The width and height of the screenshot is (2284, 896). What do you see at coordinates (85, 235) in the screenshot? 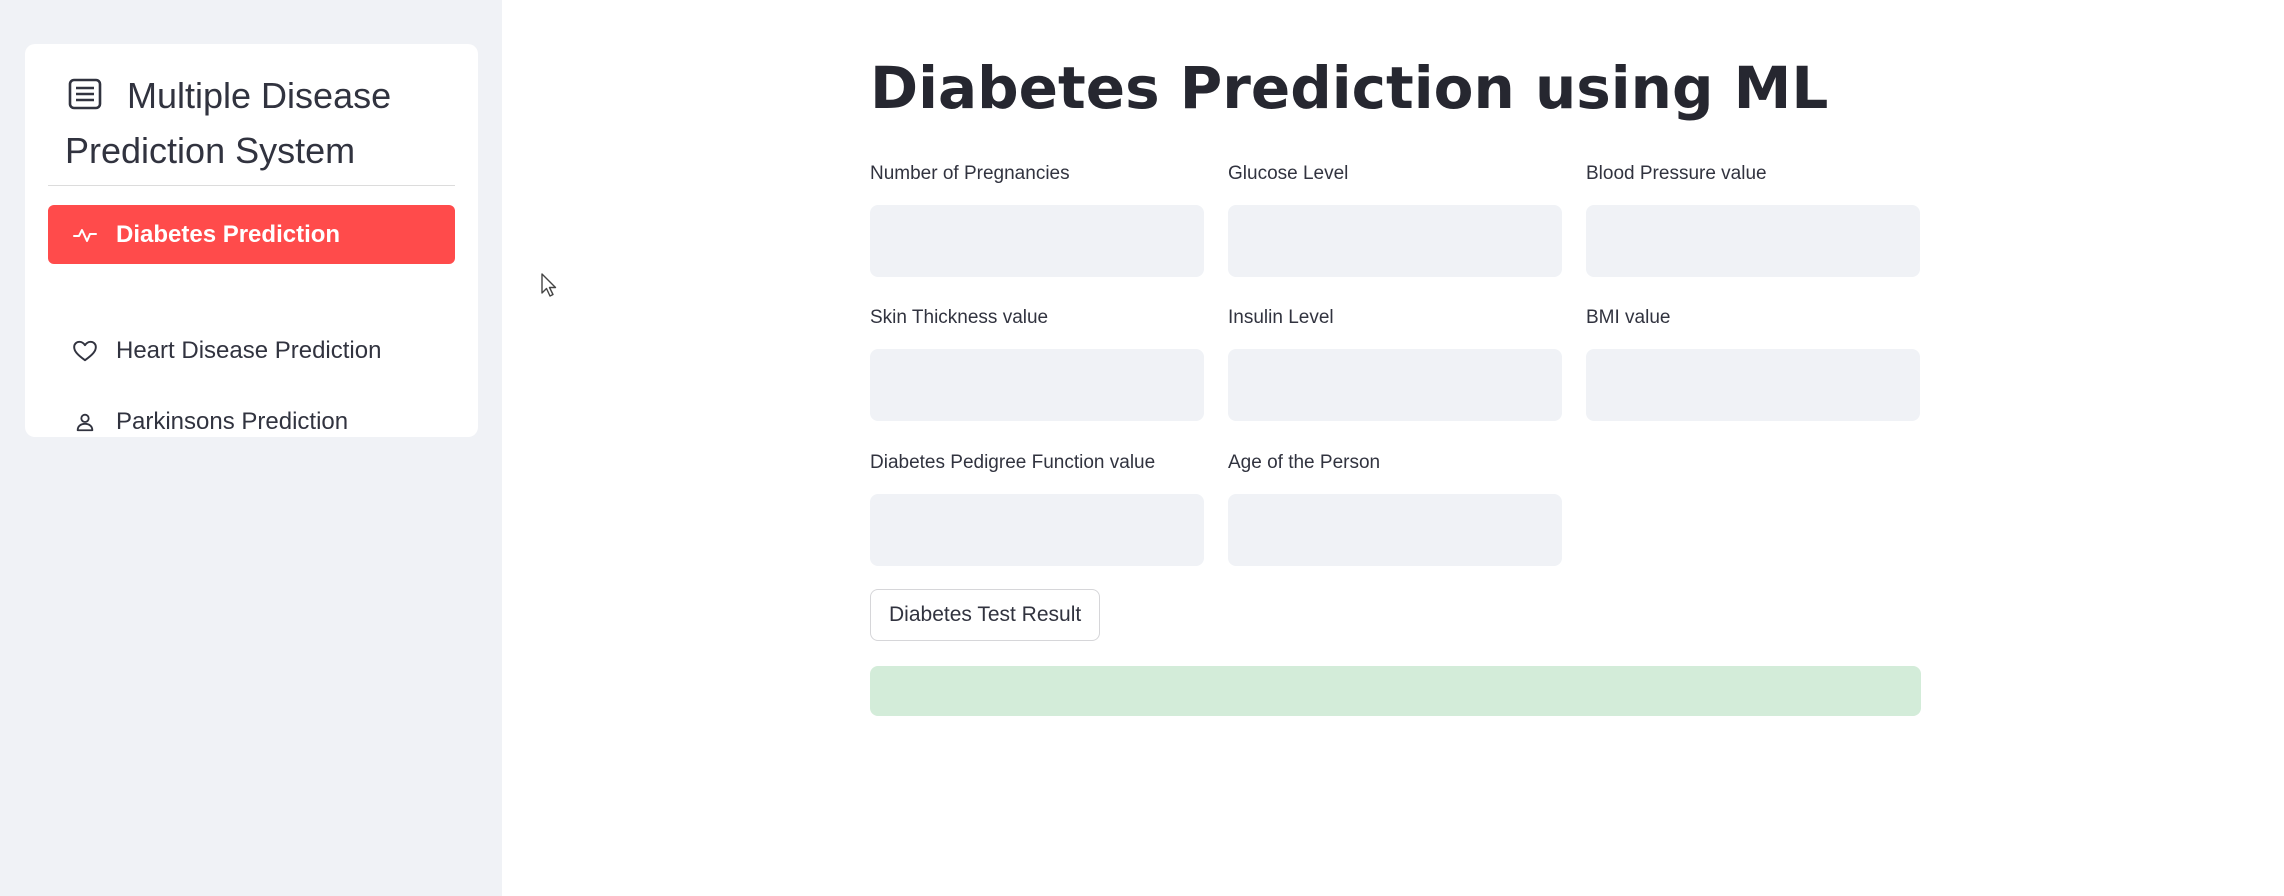
I see `activity-icon` at bounding box center [85, 235].